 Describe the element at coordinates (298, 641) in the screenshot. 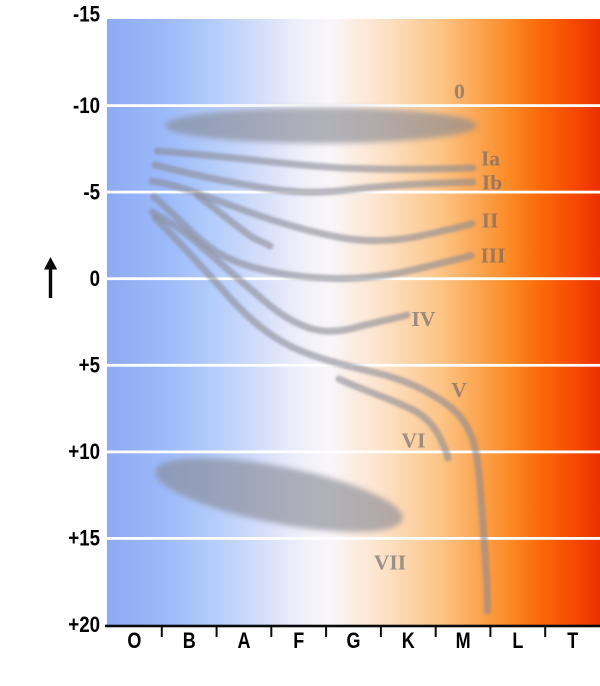

I see `svg-text: F` at that location.